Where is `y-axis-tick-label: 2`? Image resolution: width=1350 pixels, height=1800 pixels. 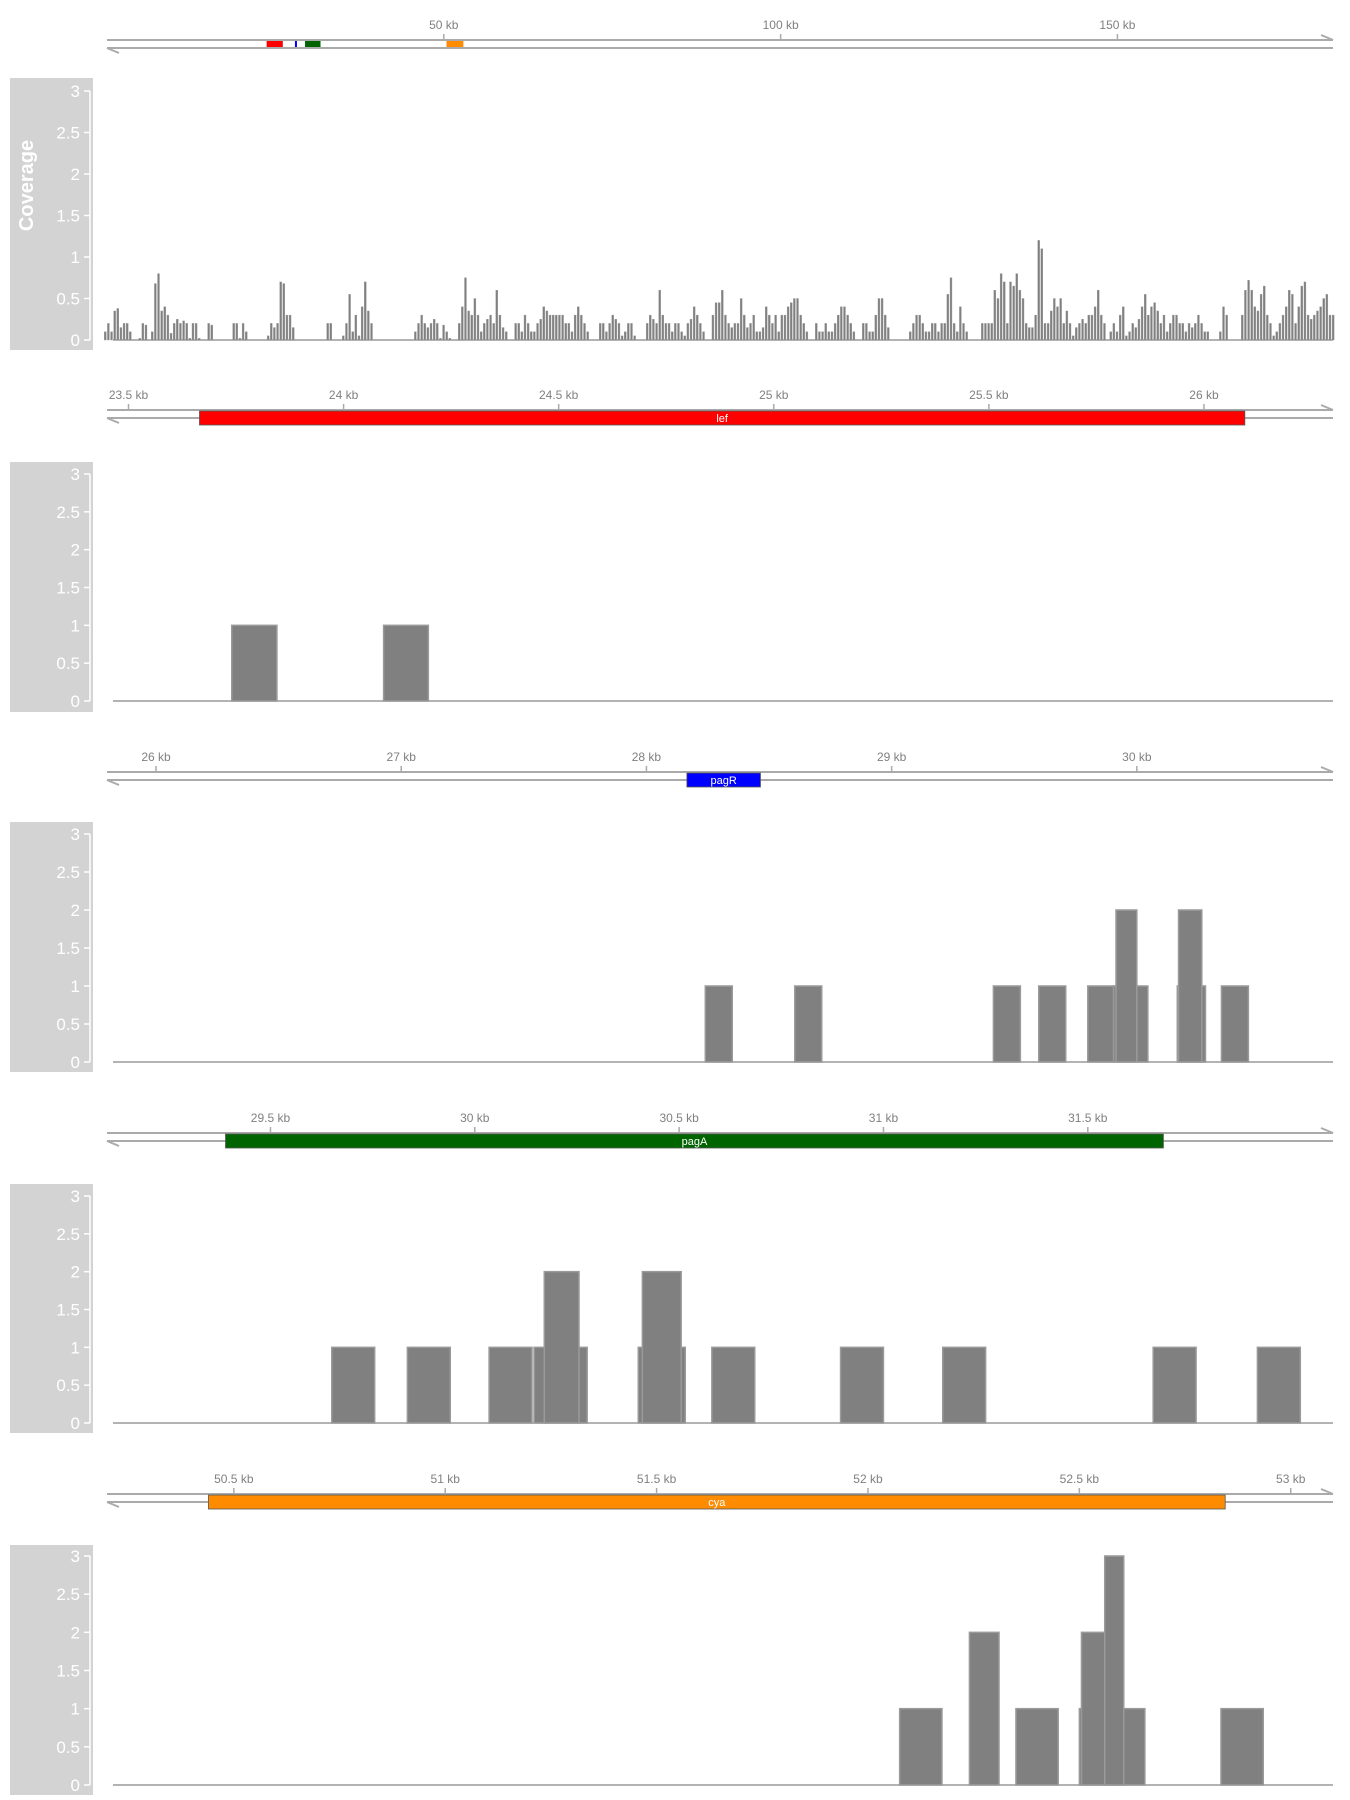
y-axis-tick-label: 2 is located at coordinates (75, 1632).